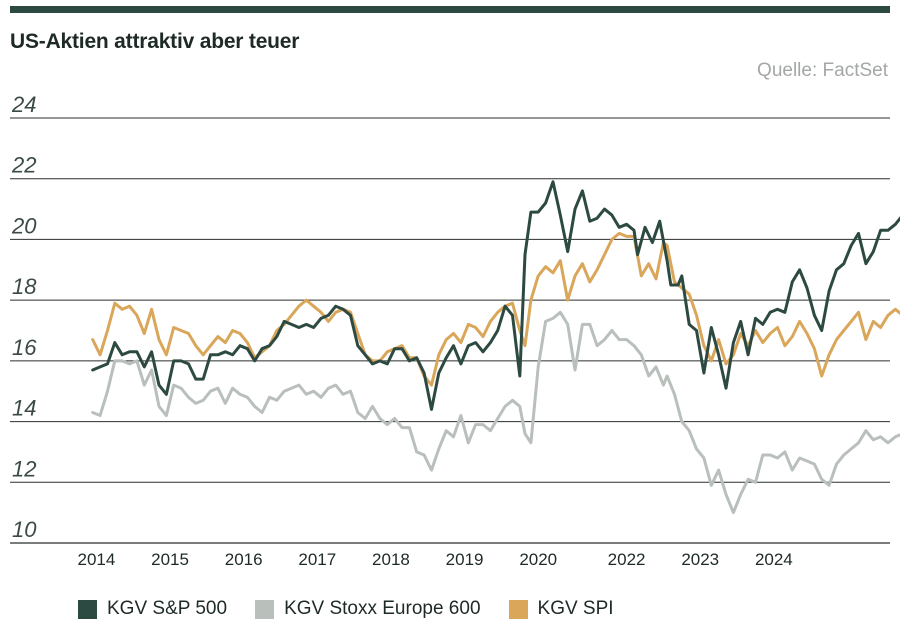 The image size is (900, 633). Describe the element at coordinates (244, 559) in the screenshot. I see `x-tick-label: 2016` at that location.